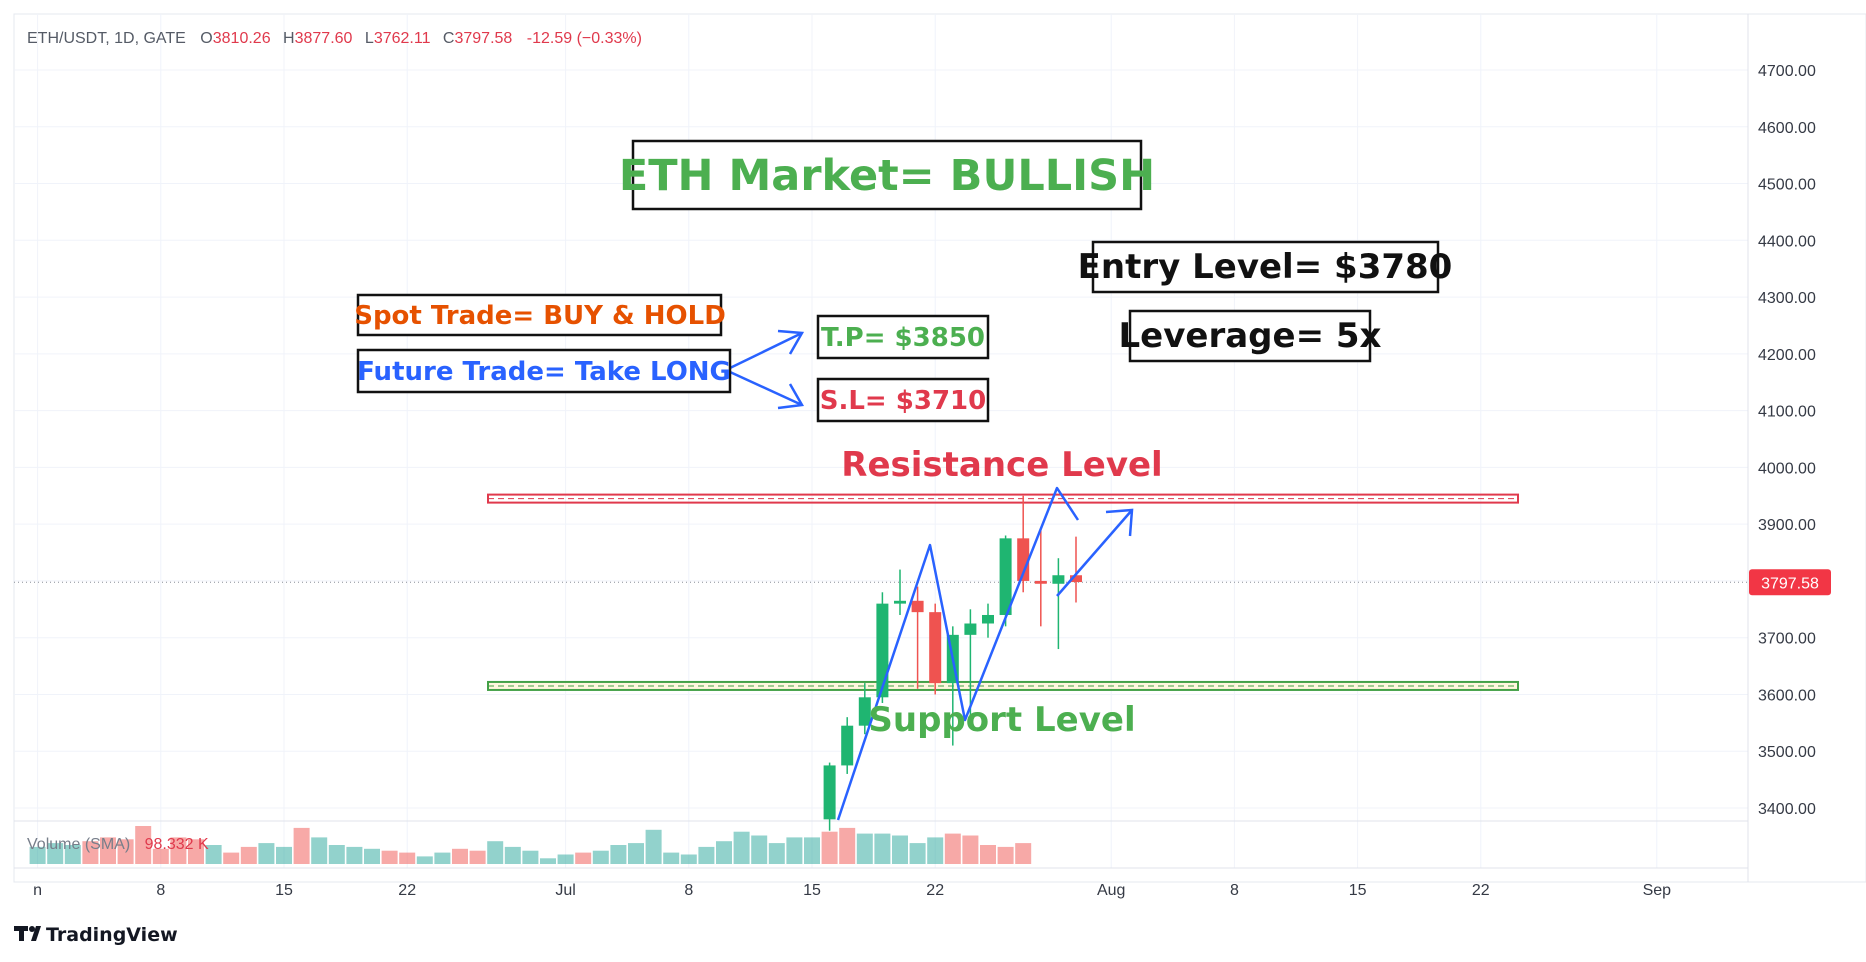 This screenshot has width=1866, height=962. I want to click on volume-value: 98.332 K, so click(177, 844).